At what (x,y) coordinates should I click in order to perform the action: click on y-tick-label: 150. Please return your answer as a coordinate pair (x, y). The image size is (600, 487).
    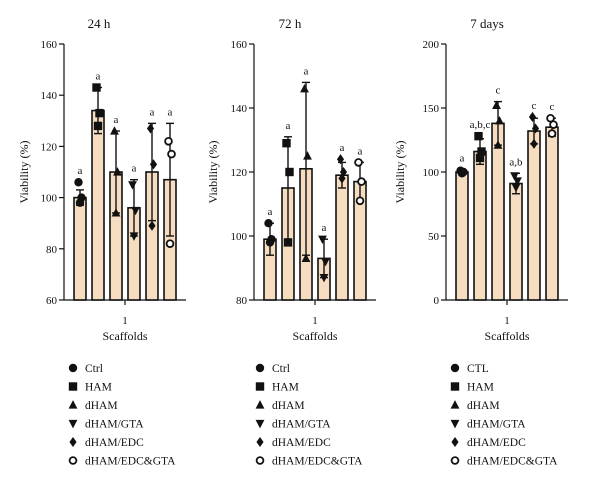
    Looking at the image, I should click on (431, 109).